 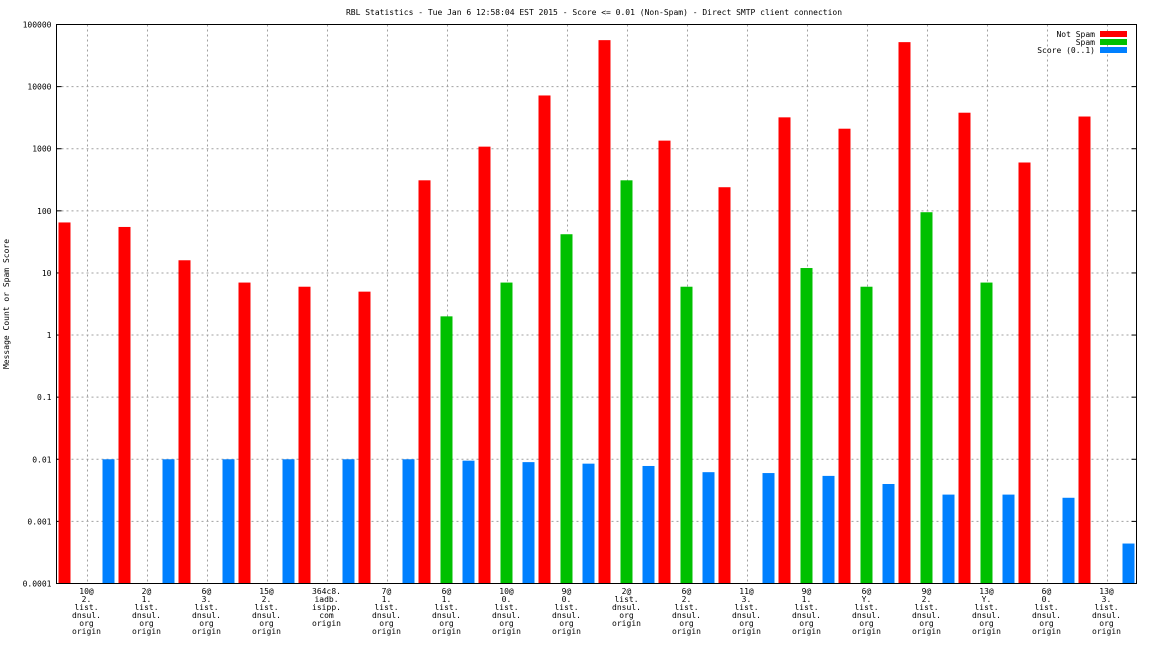 I want to click on x-tick-label: 13@, so click(x=1106, y=591).